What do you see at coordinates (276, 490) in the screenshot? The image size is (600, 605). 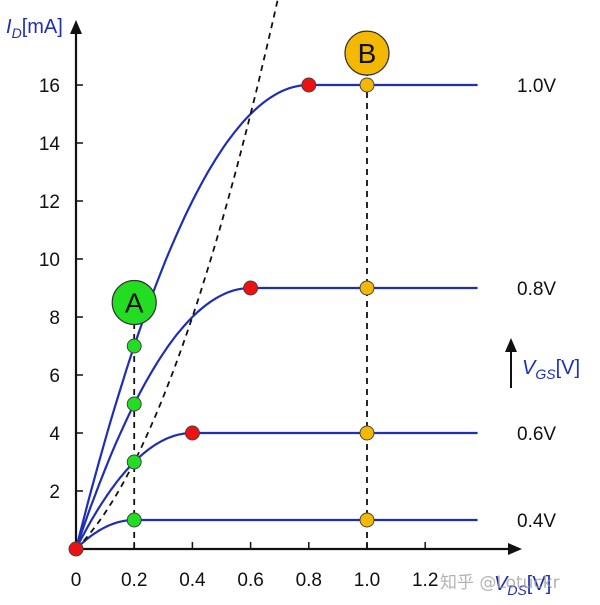 I see `series-curve-0-6V` at bounding box center [276, 490].